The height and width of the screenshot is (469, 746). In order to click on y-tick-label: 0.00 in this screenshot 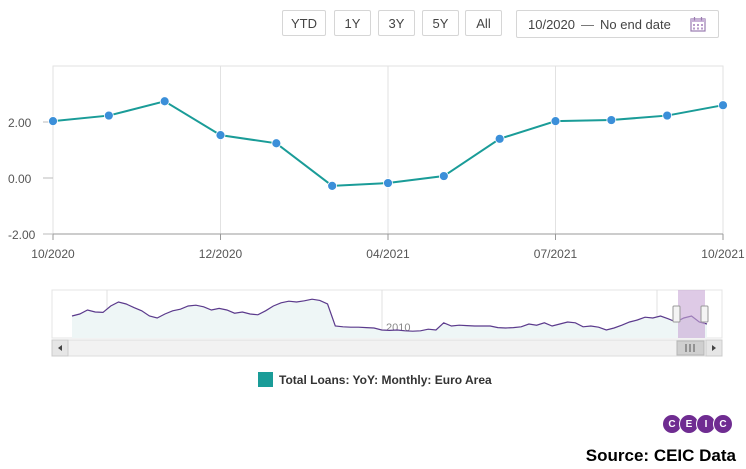, I will do `click(20, 179)`.